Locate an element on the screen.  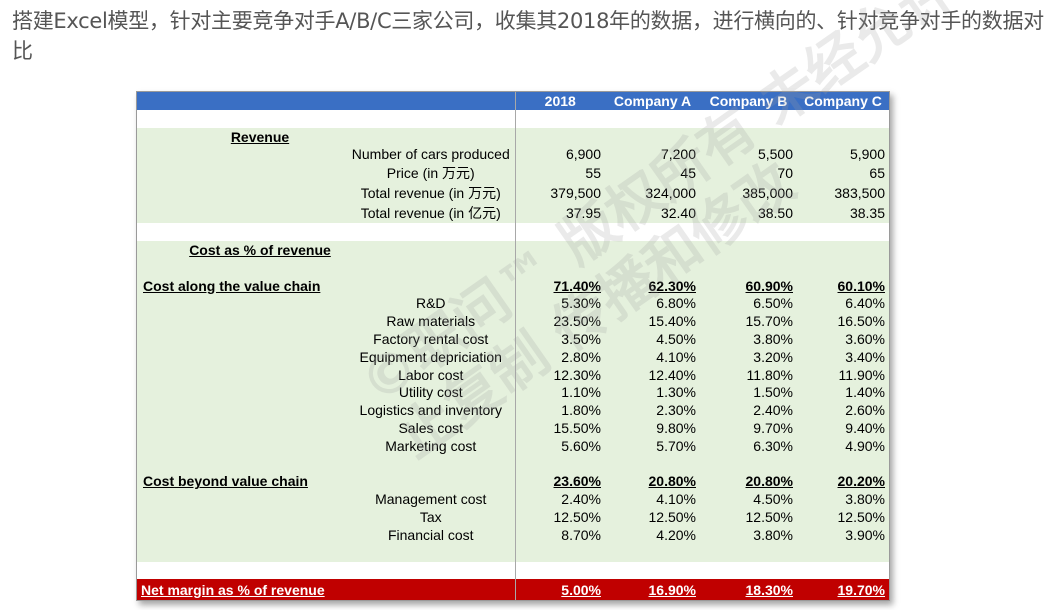
value-cell: 15.70% is located at coordinates (748, 321).